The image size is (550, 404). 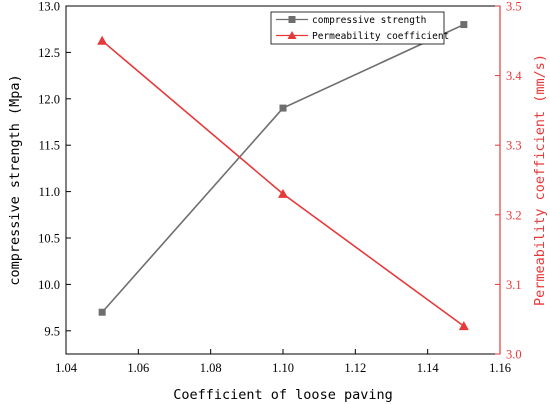 I want to click on legend-box, so click(x=357, y=28).